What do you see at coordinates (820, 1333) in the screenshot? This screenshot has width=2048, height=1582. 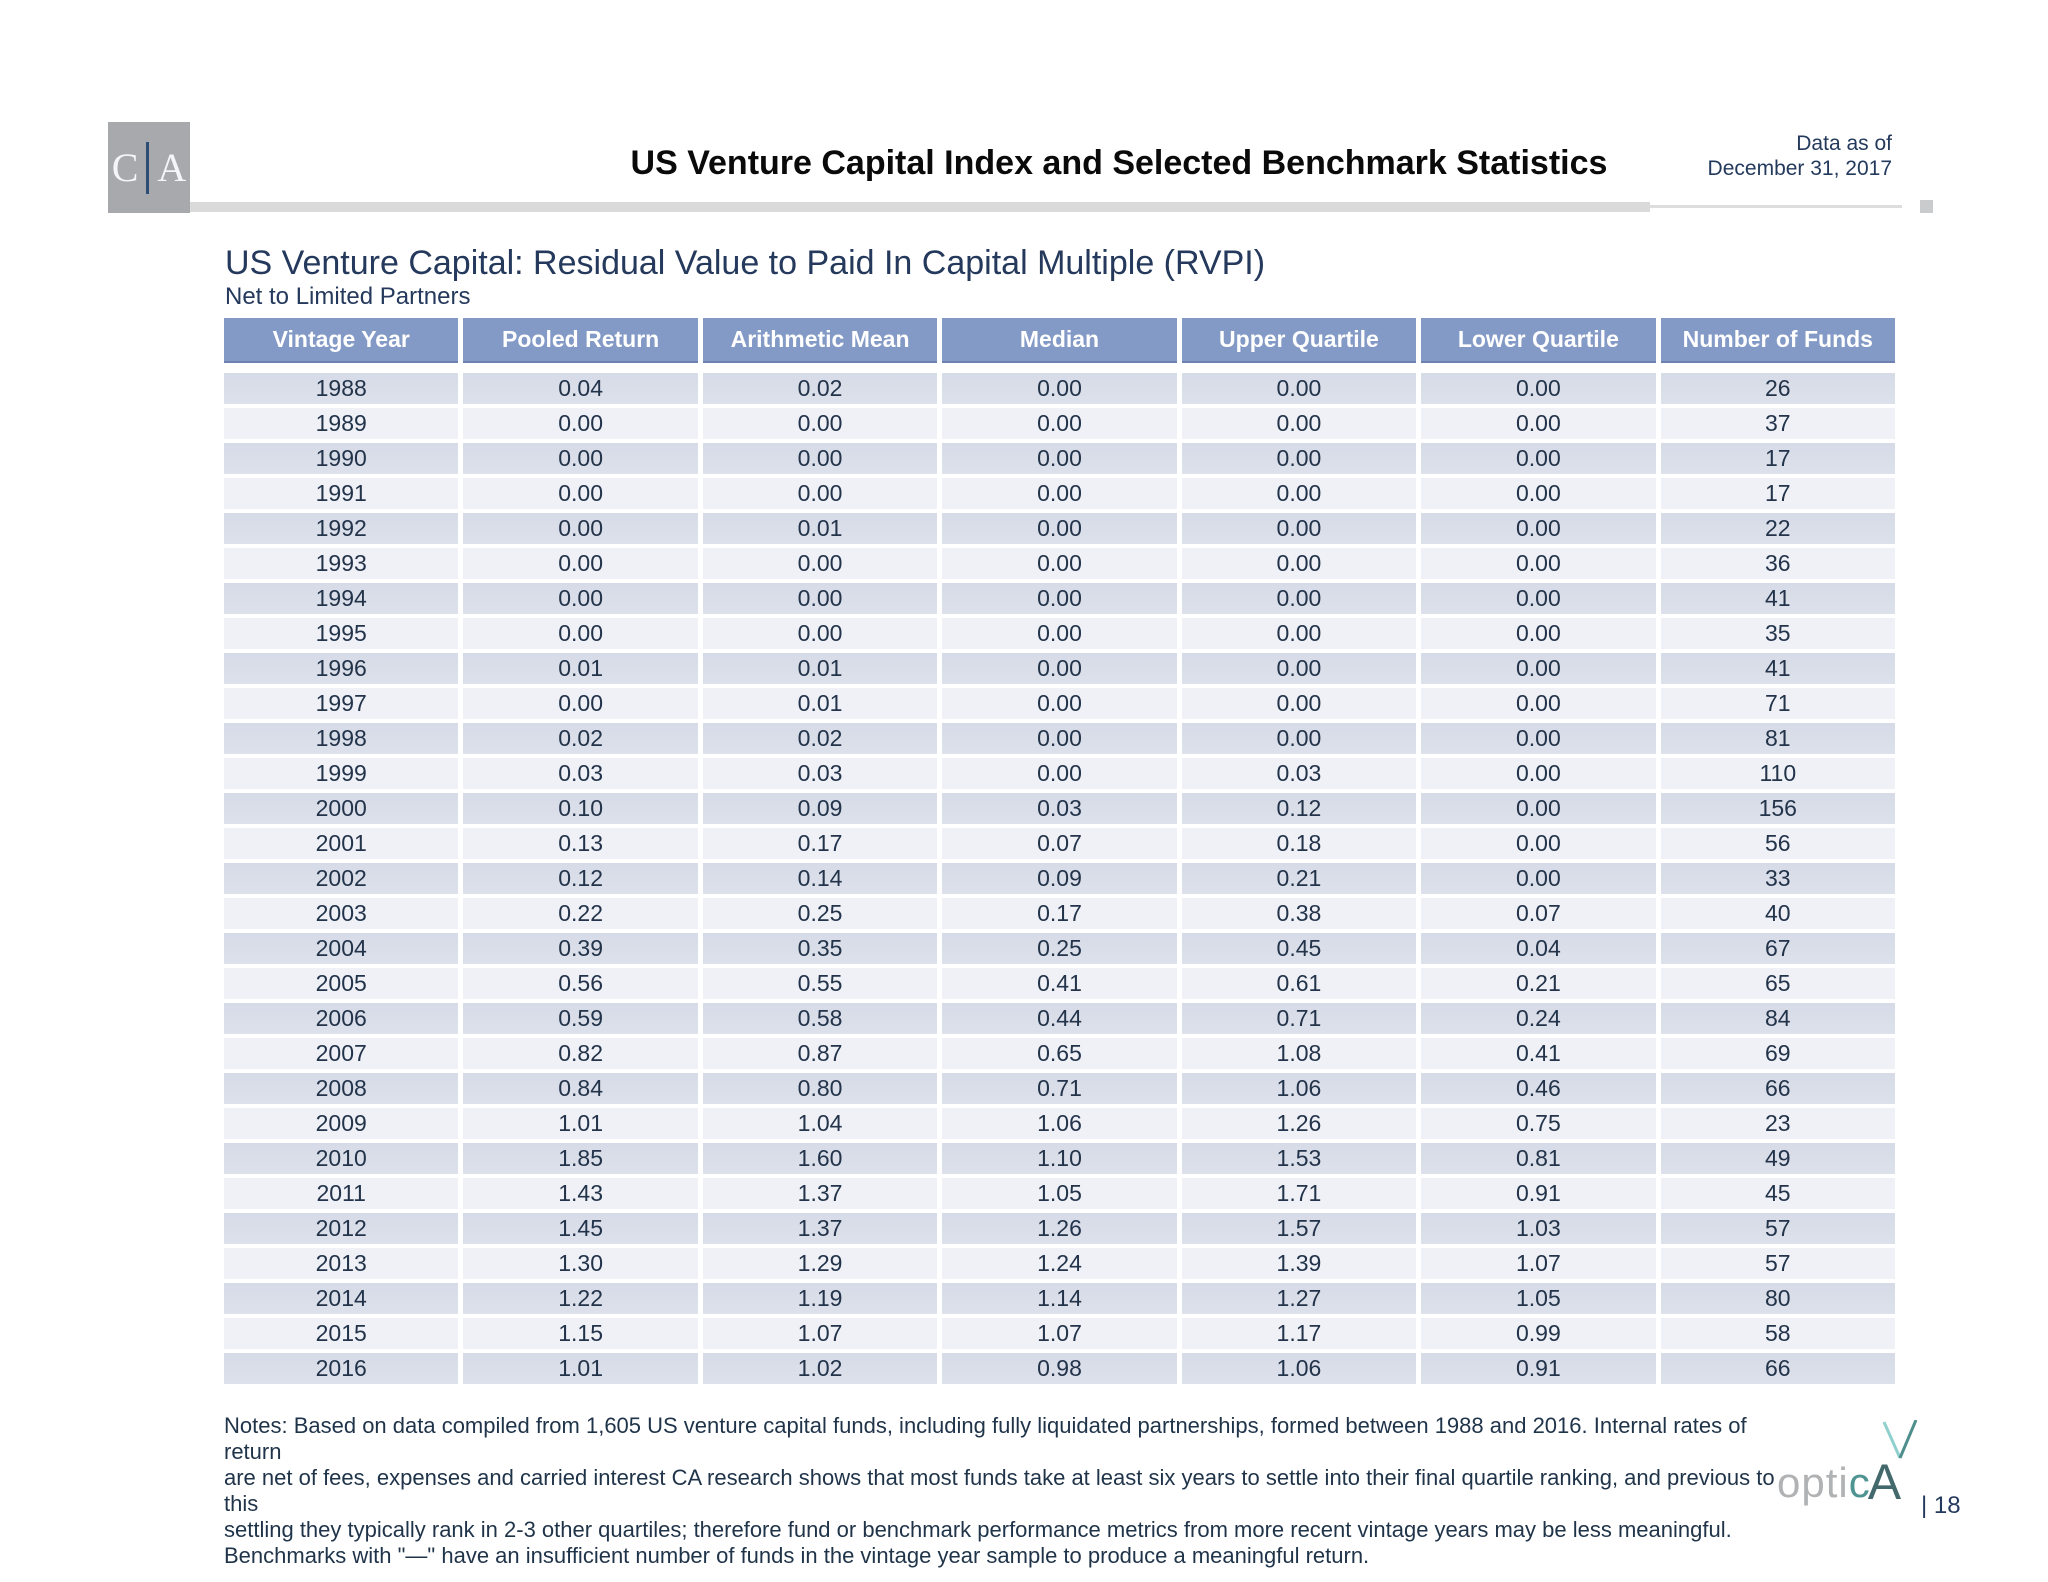 I see `table-cell: 1.07` at bounding box center [820, 1333].